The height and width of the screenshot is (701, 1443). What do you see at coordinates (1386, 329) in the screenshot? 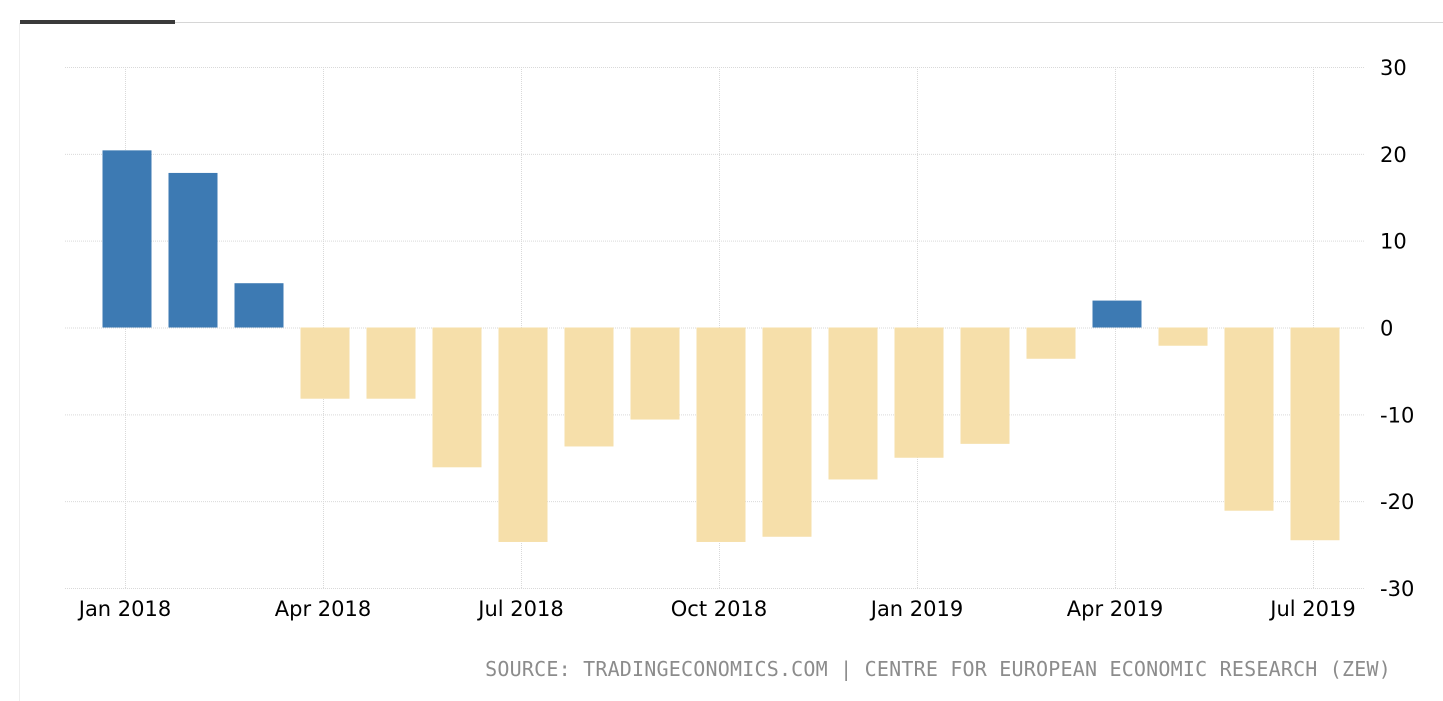
I see `y-tick-label: 0` at bounding box center [1386, 329].